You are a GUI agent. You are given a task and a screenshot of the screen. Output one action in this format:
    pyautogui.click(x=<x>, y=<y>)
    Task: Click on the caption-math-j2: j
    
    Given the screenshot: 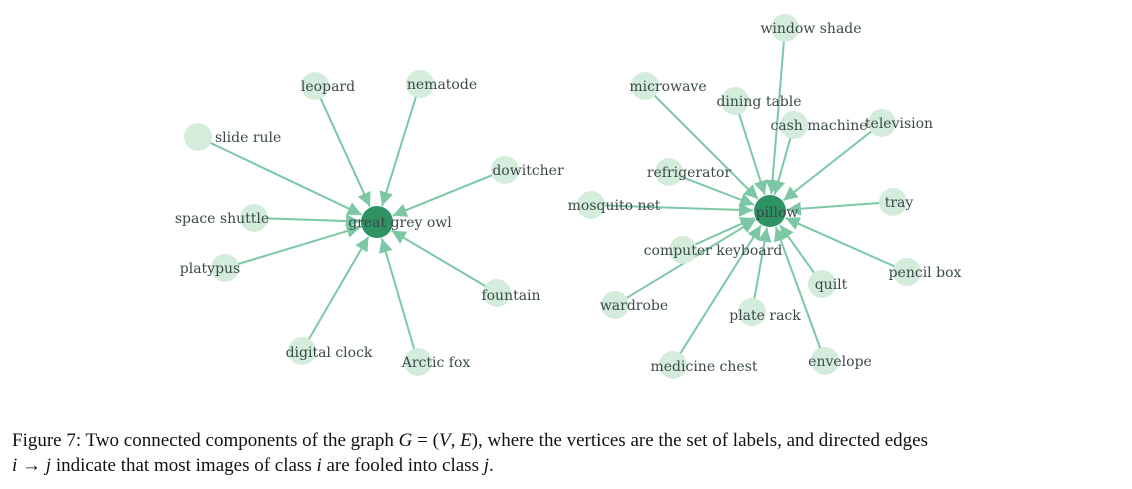 What is the action you would take?
    pyautogui.click(x=486, y=465)
    